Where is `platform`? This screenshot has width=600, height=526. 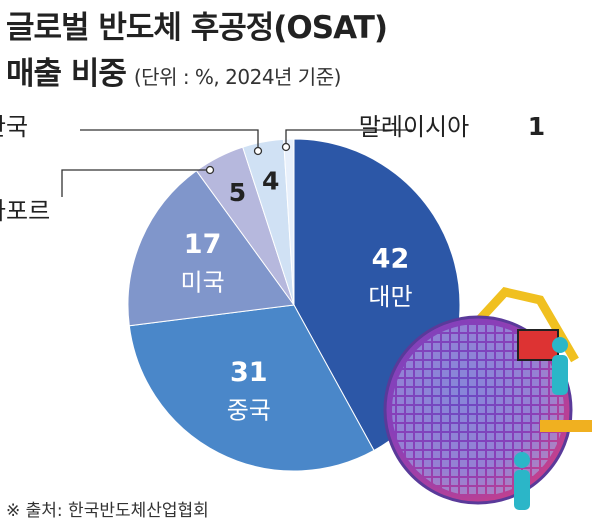
platform is located at coordinates (566, 426).